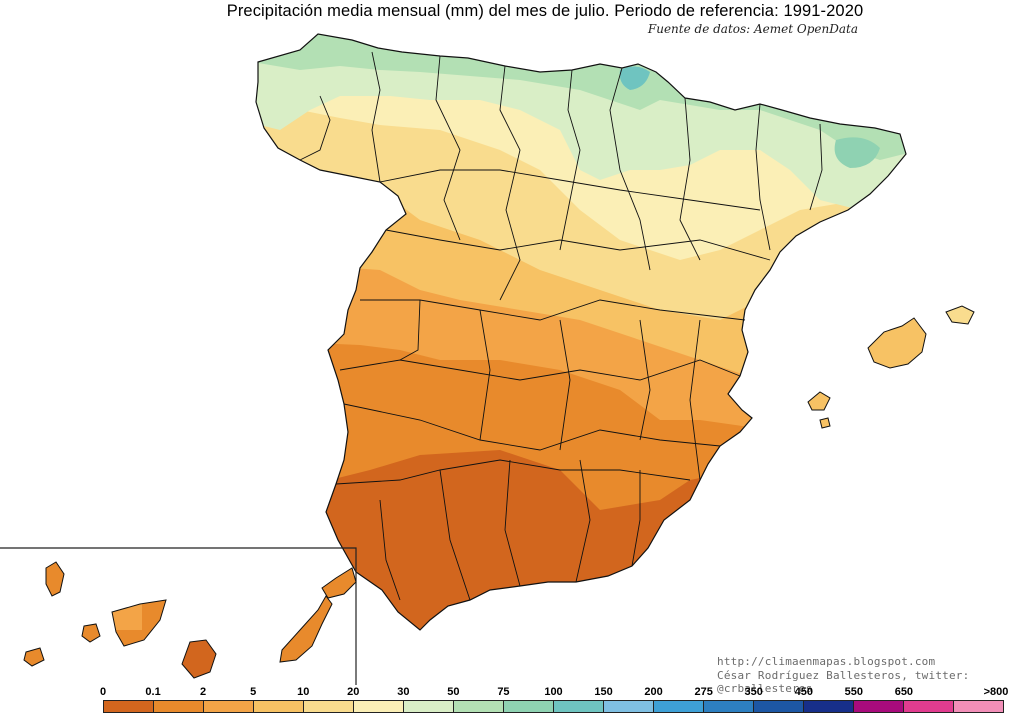 This screenshot has height=720, width=1024. Describe the element at coordinates (253, 692) in the screenshot. I see `legend-tick-label: 5` at that location.